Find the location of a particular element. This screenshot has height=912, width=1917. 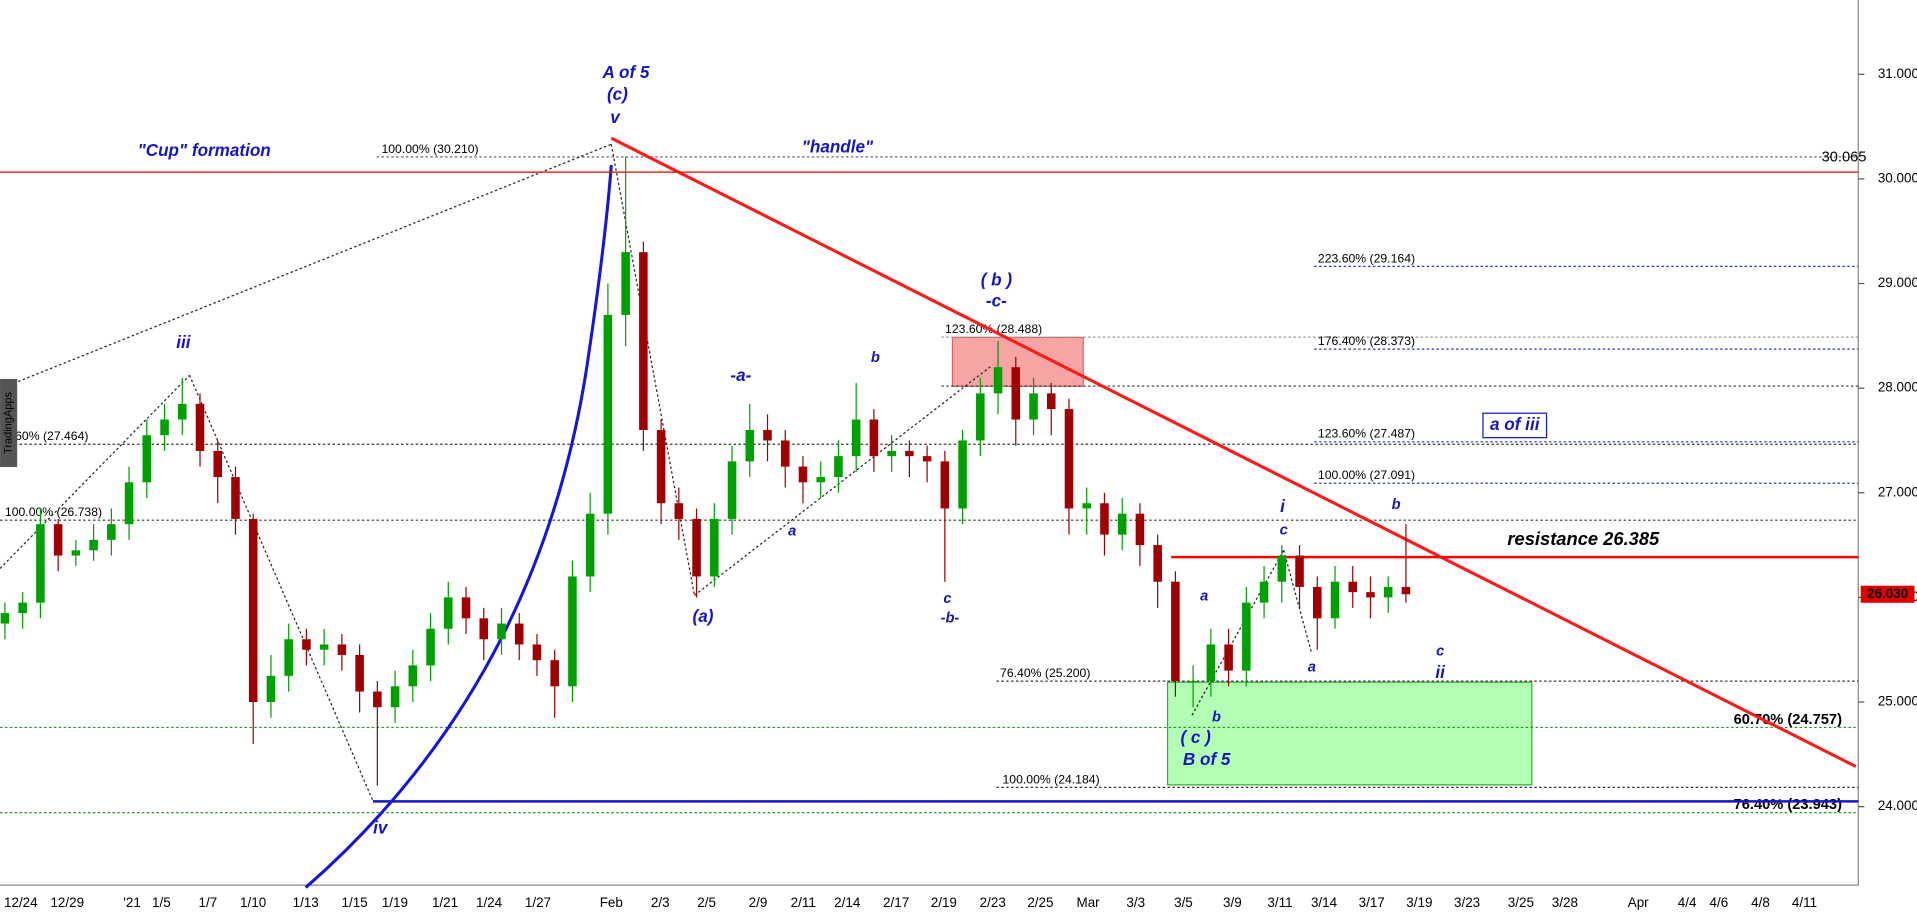

x-tick-label: 2/19 is located at coordinates (944, 902).